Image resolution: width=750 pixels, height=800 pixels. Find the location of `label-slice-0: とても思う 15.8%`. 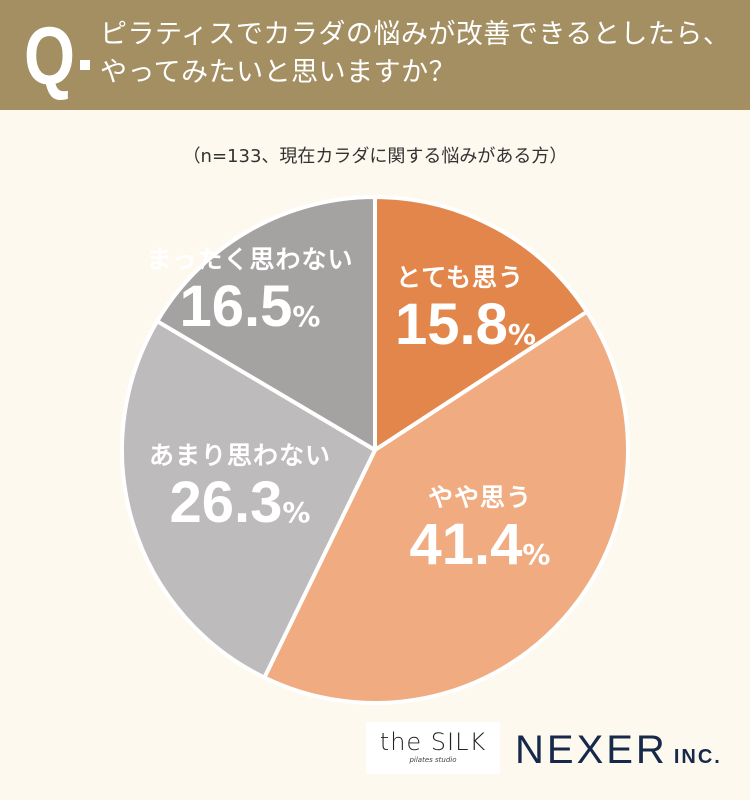

label-slice-0: とても思う 15.8% is located at coordinates (465, 307).